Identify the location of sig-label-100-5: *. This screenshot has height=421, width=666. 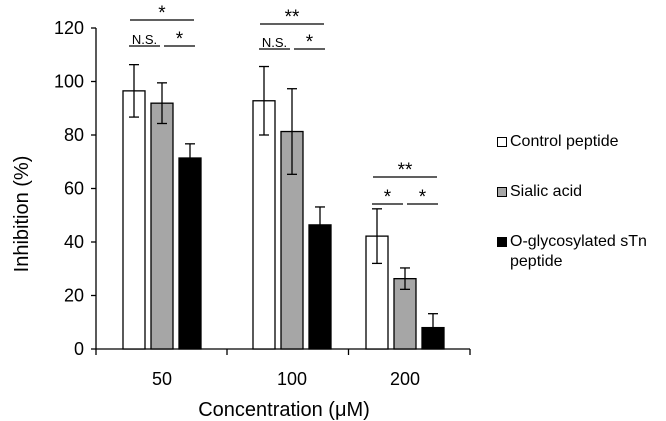
(310, 42).